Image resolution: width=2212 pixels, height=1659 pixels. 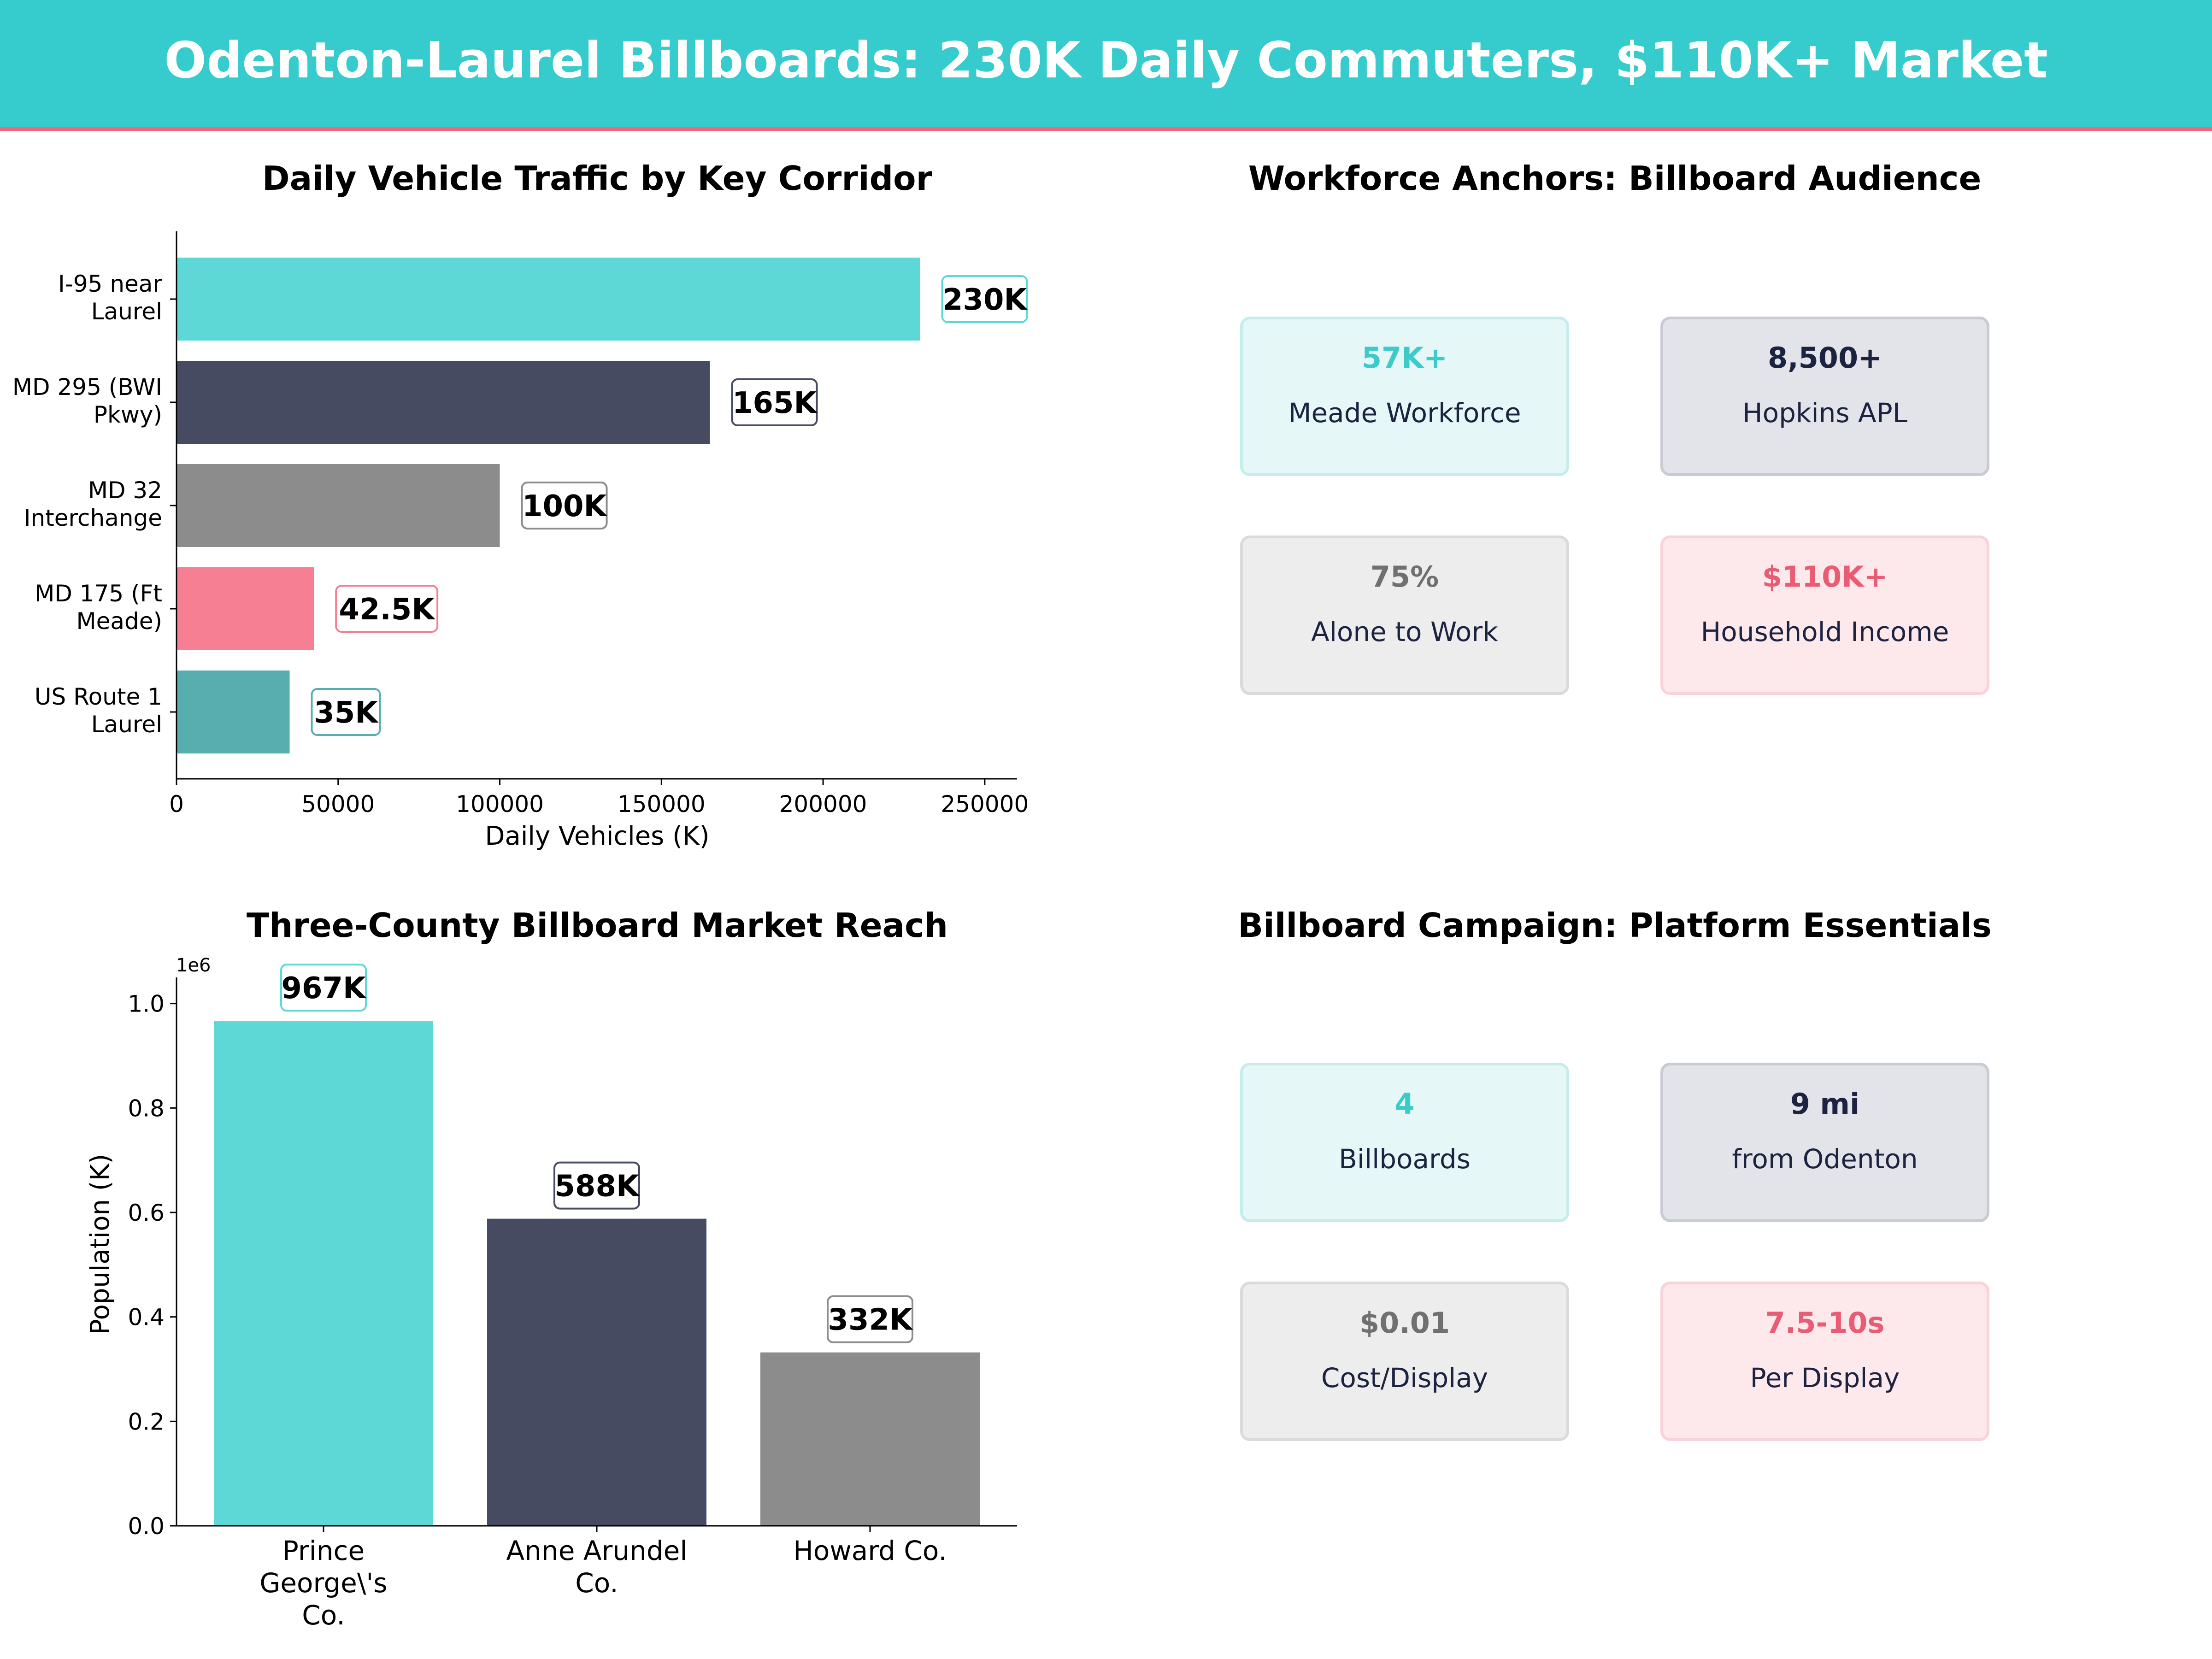 I want to click on x-tick-label: 250000, so click(x=985, y=804).